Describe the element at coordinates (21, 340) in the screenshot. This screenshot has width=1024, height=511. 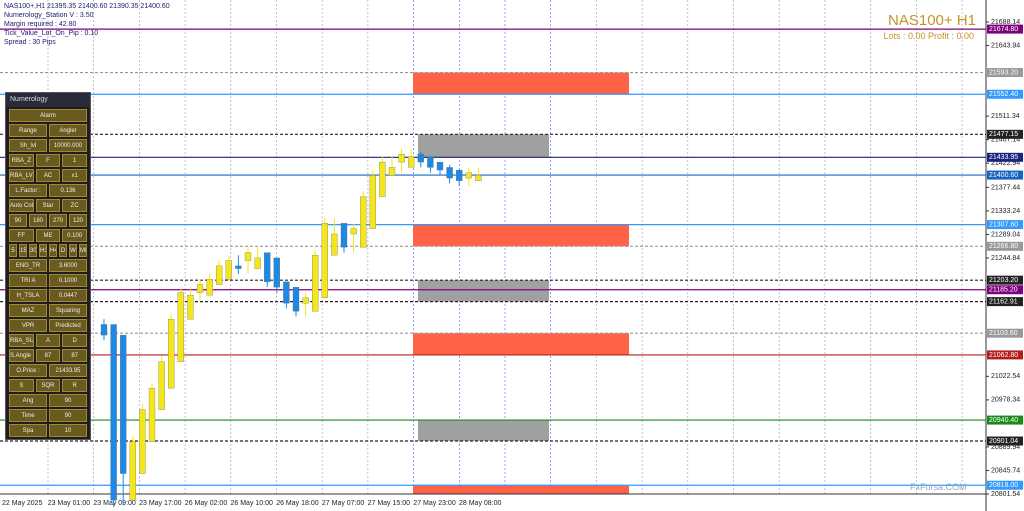
I see `panel-button: RBA_SUN` at that location.